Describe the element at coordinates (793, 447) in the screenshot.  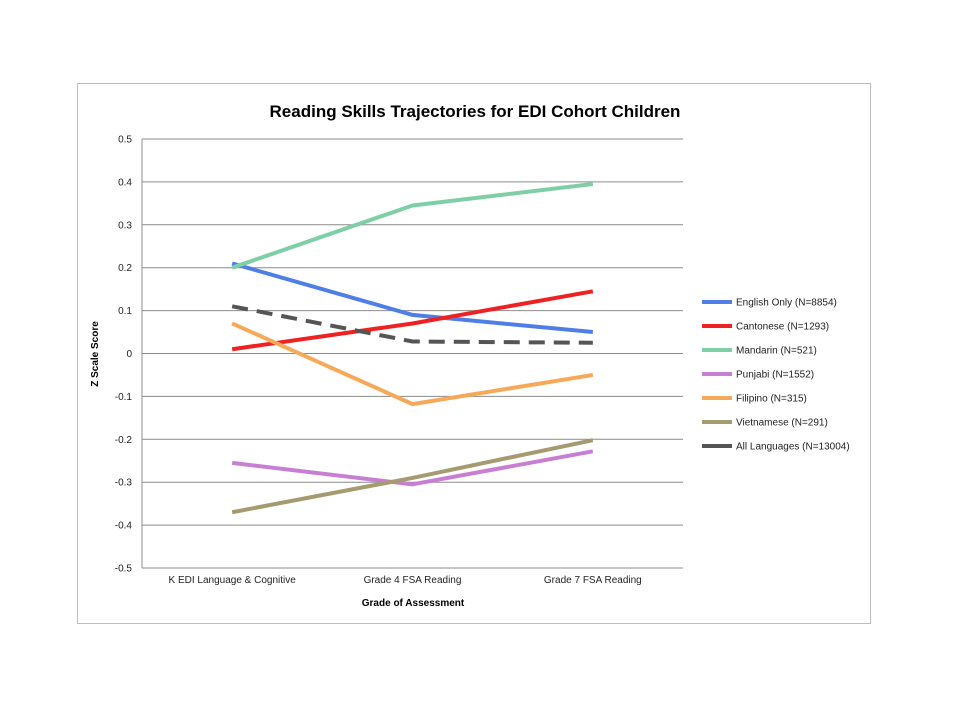
I see `legend-label: All Languages (N=13004)` at that location.